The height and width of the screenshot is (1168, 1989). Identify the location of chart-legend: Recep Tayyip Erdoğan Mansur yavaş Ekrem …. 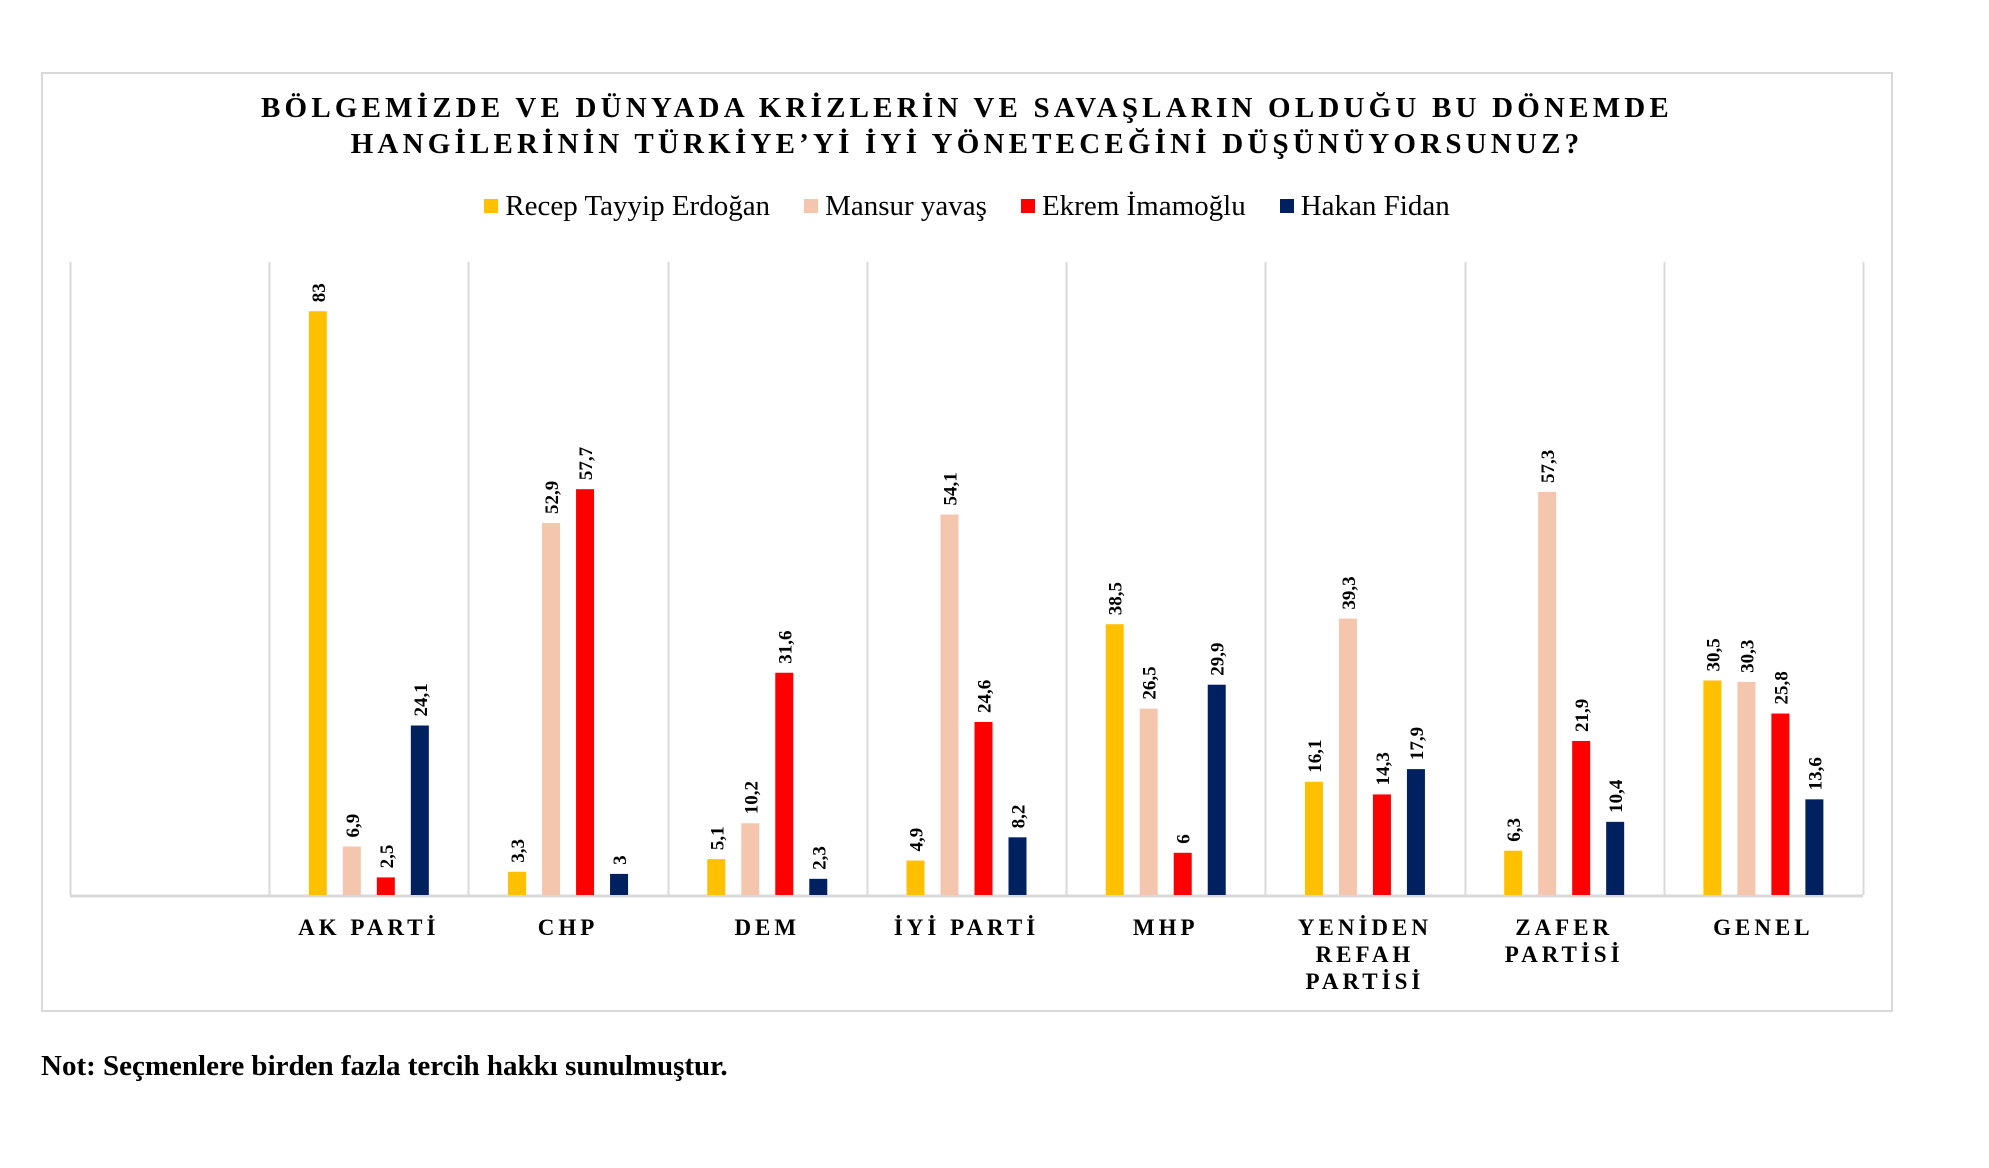
(967, 206).